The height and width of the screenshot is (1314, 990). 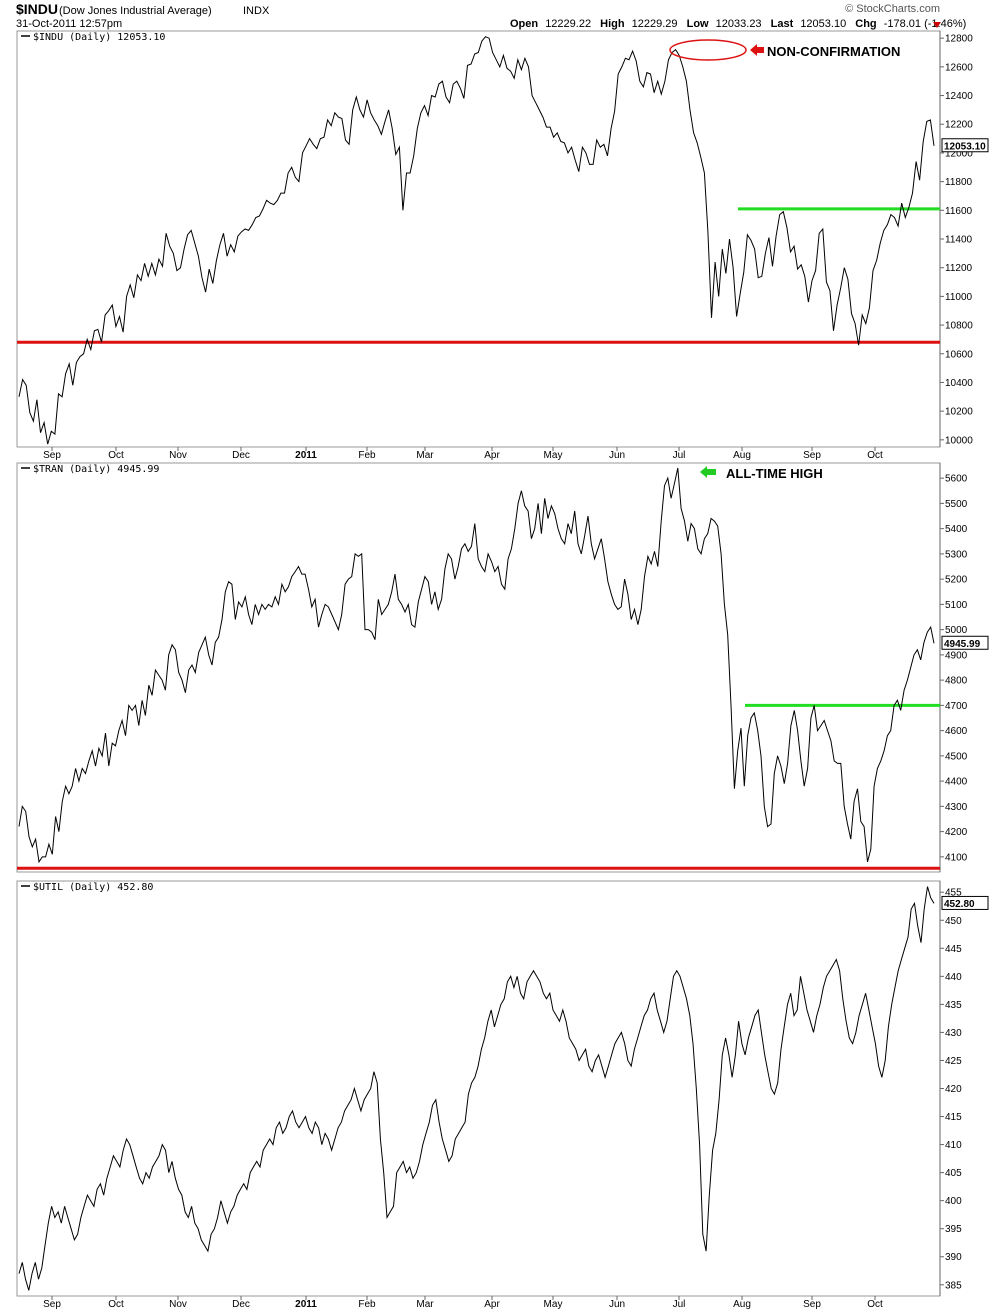 What do you see at coordinates (93, 887) in the screenshot?
I see `legend-label: $UTIL (Daily) 452.80` at bounding box center [93, 887].